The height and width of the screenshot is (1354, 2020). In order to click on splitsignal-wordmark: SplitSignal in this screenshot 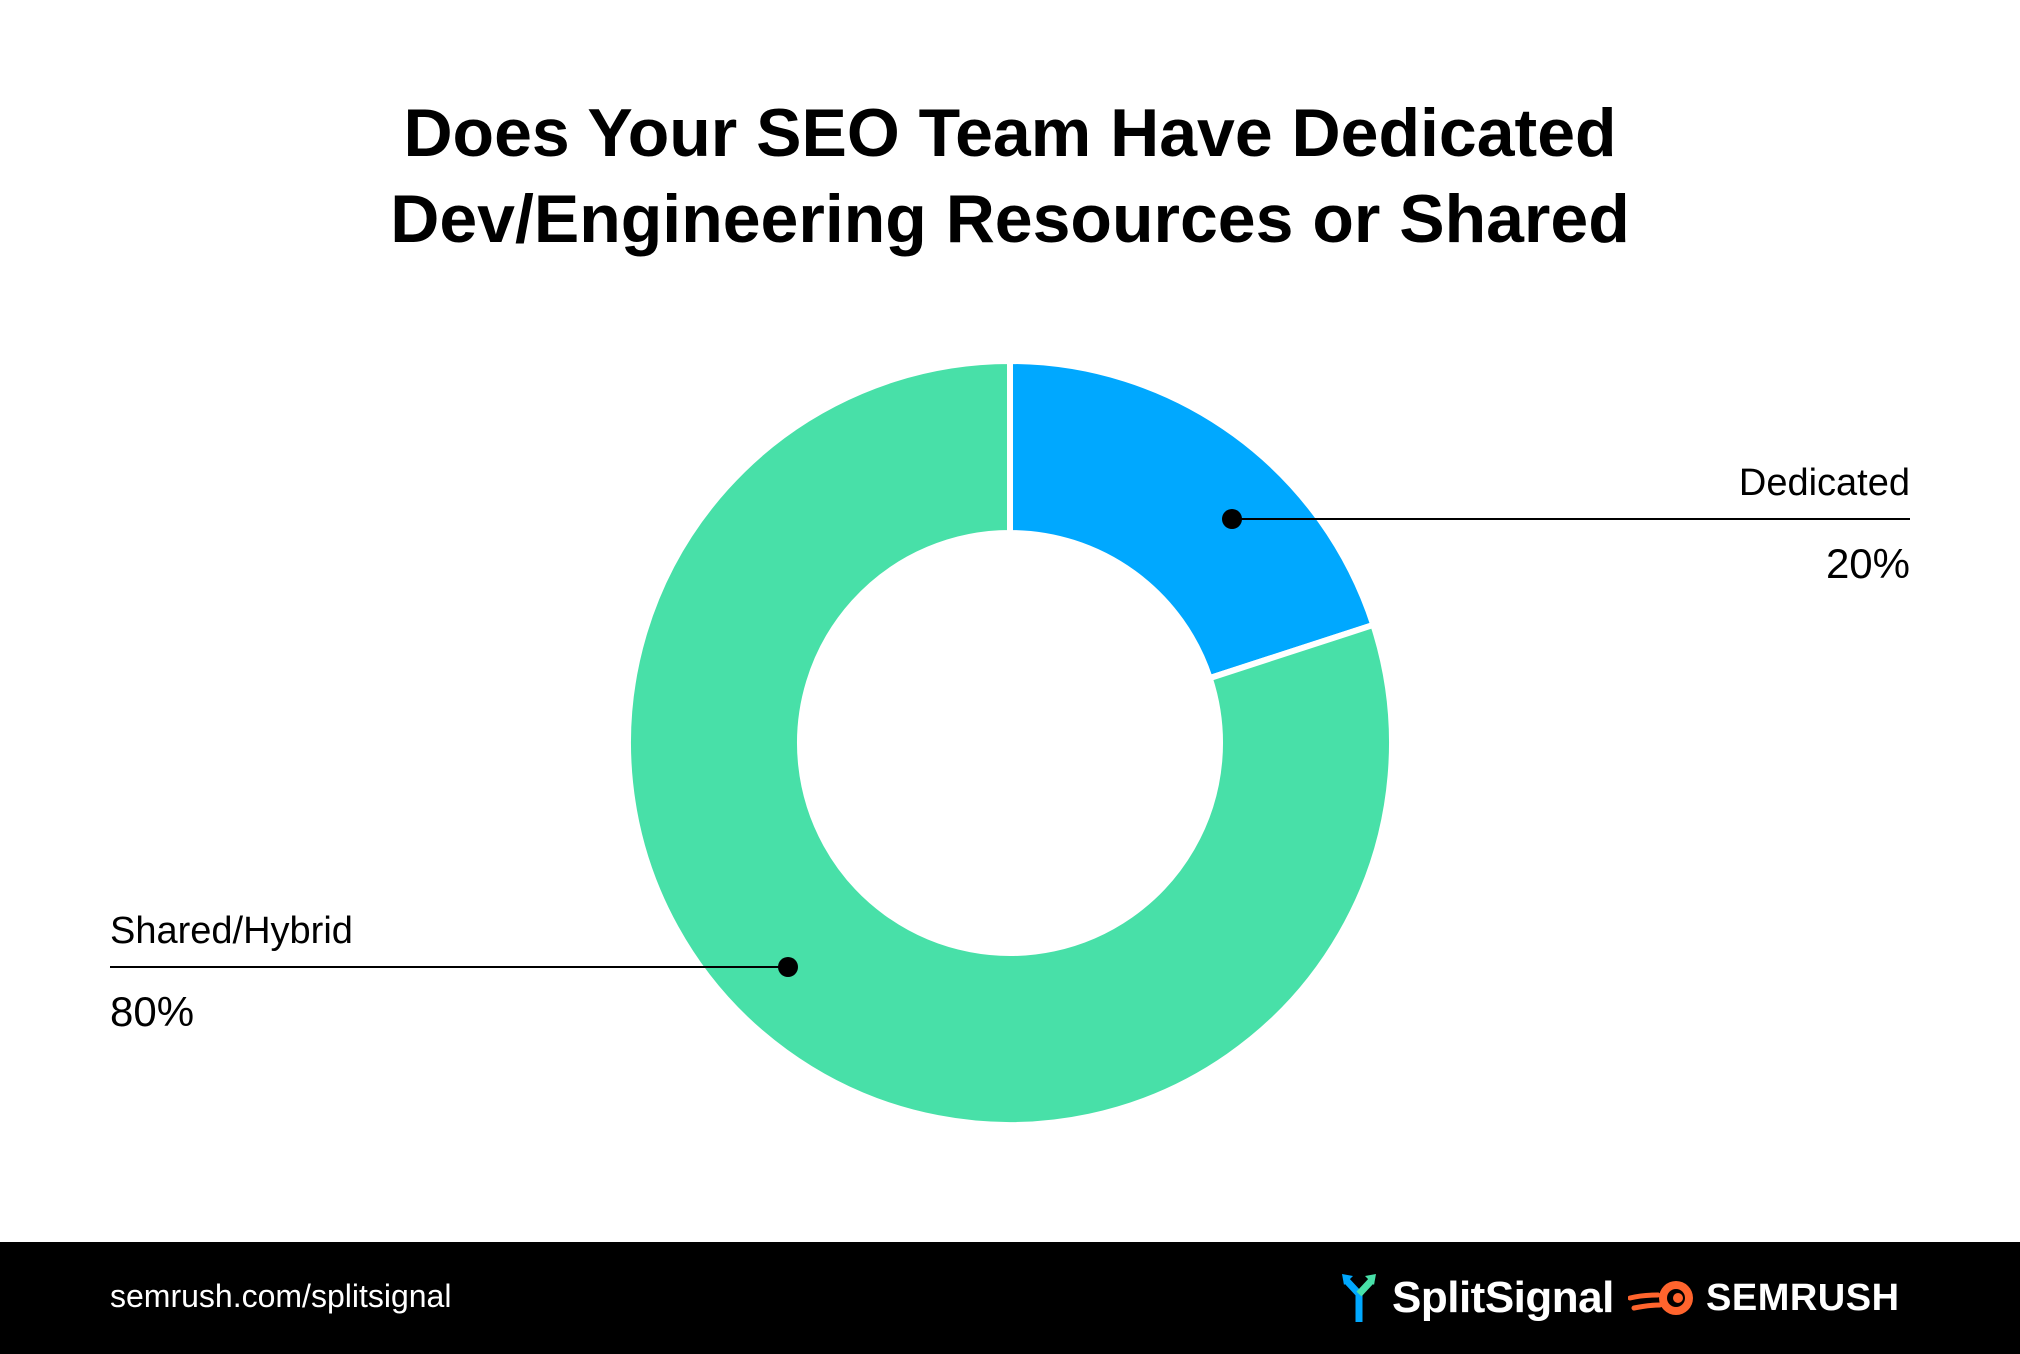, I will do `click(1503, 1297)`.